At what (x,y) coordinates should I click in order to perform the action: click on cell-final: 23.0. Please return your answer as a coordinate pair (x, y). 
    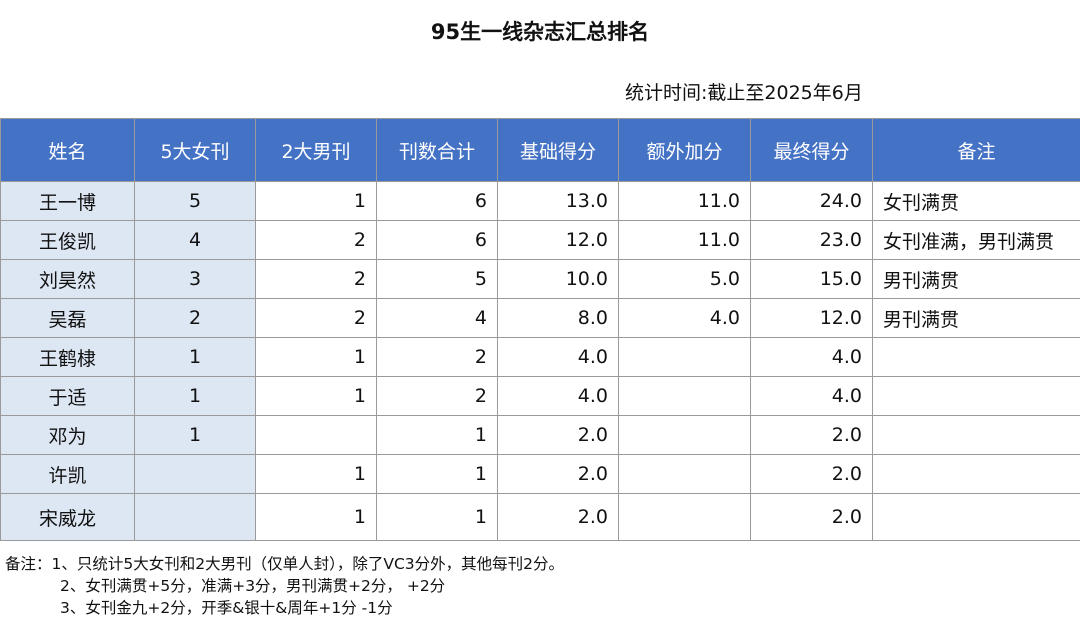
    Looking at the image, I should click on (811, 240).